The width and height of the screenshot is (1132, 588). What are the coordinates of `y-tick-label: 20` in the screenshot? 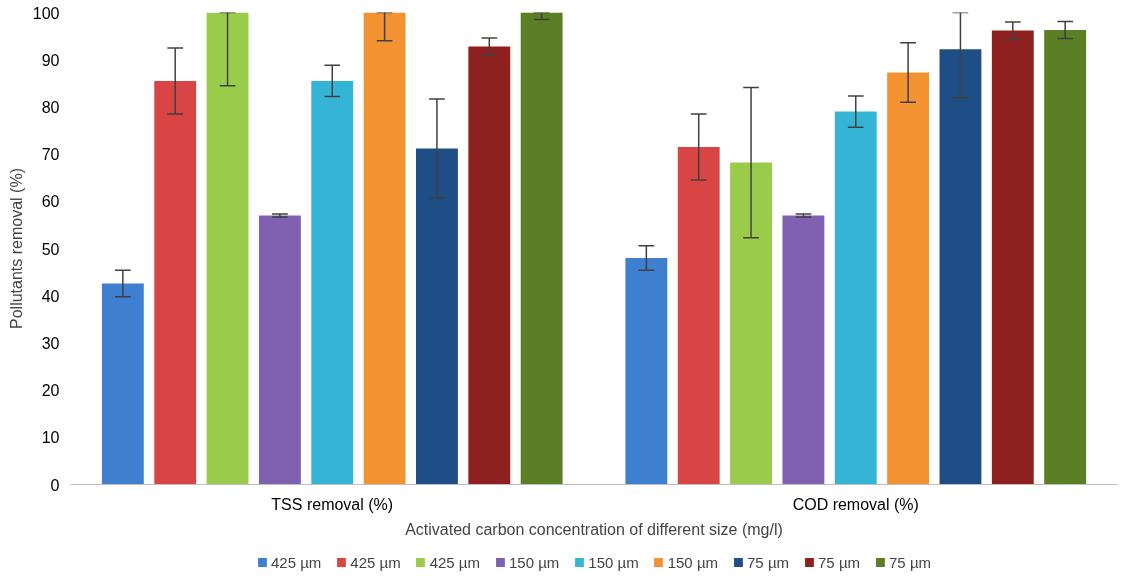 It's located at (50, 391).